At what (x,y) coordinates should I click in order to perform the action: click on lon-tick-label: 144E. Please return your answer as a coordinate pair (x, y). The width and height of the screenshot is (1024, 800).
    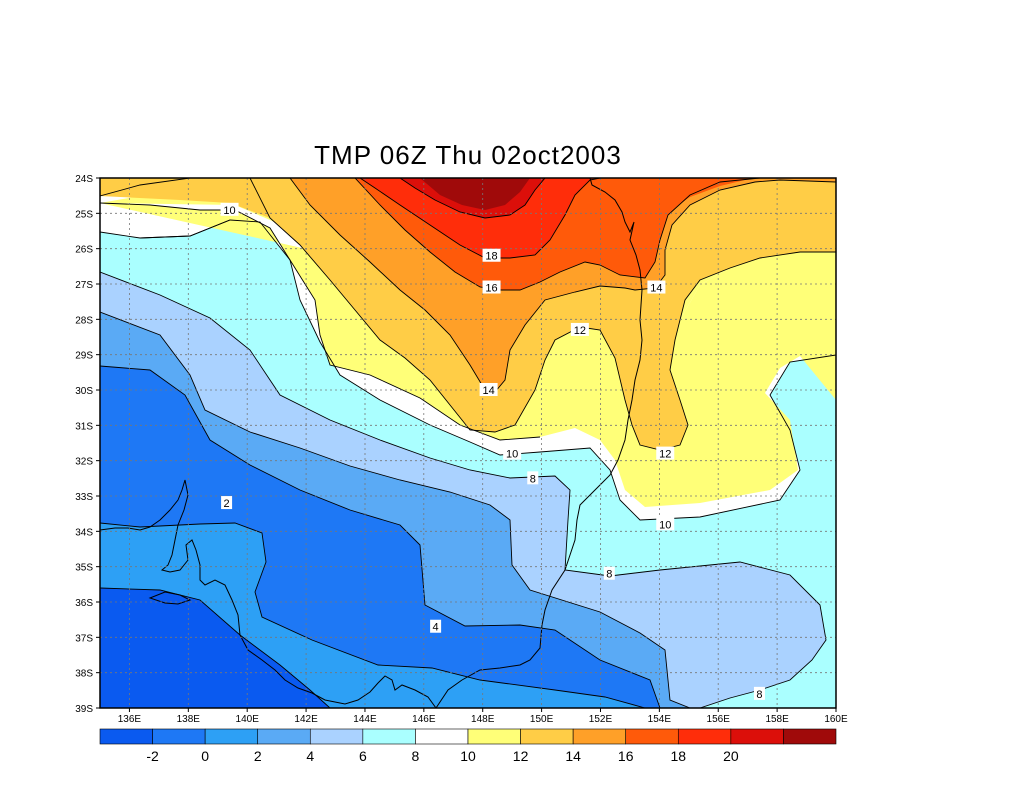
    Looking at the image, I should click on (365, 719).